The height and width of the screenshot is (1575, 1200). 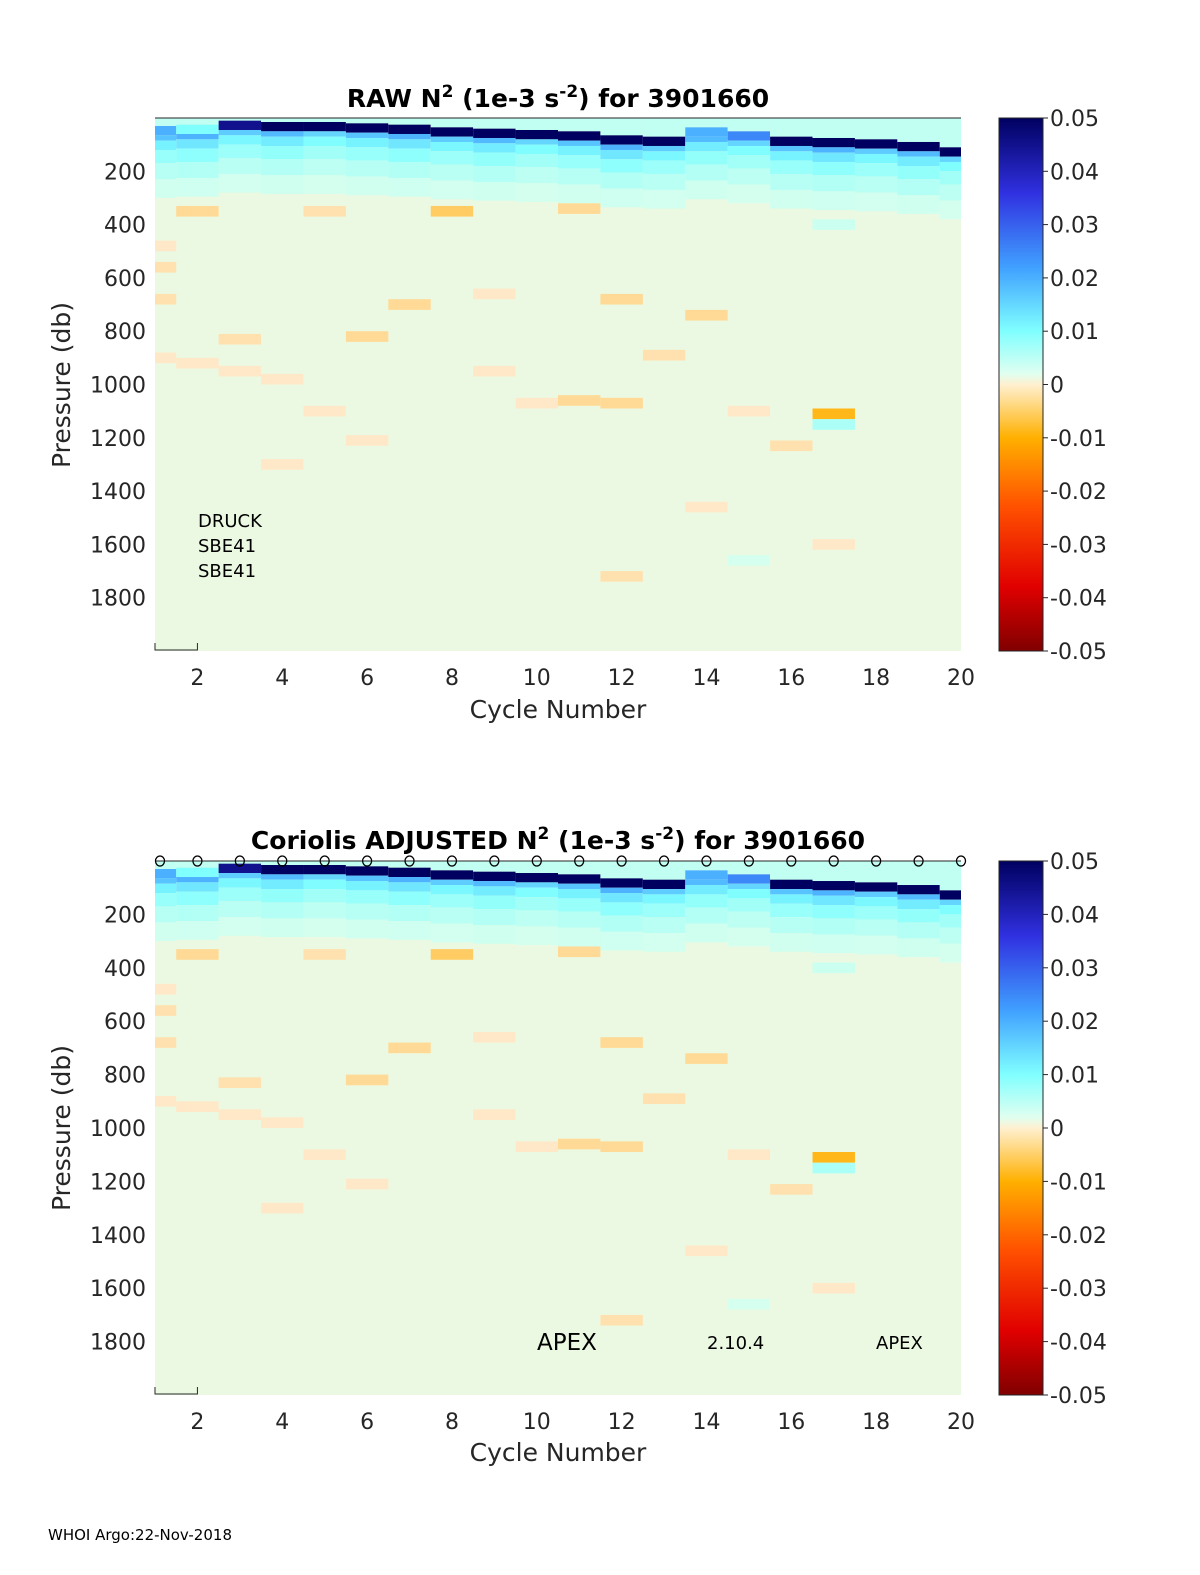 What do you see at coordinates (176, 647) in the screenshot?
I see `axis-bracket` at bounding box center [176, 647].